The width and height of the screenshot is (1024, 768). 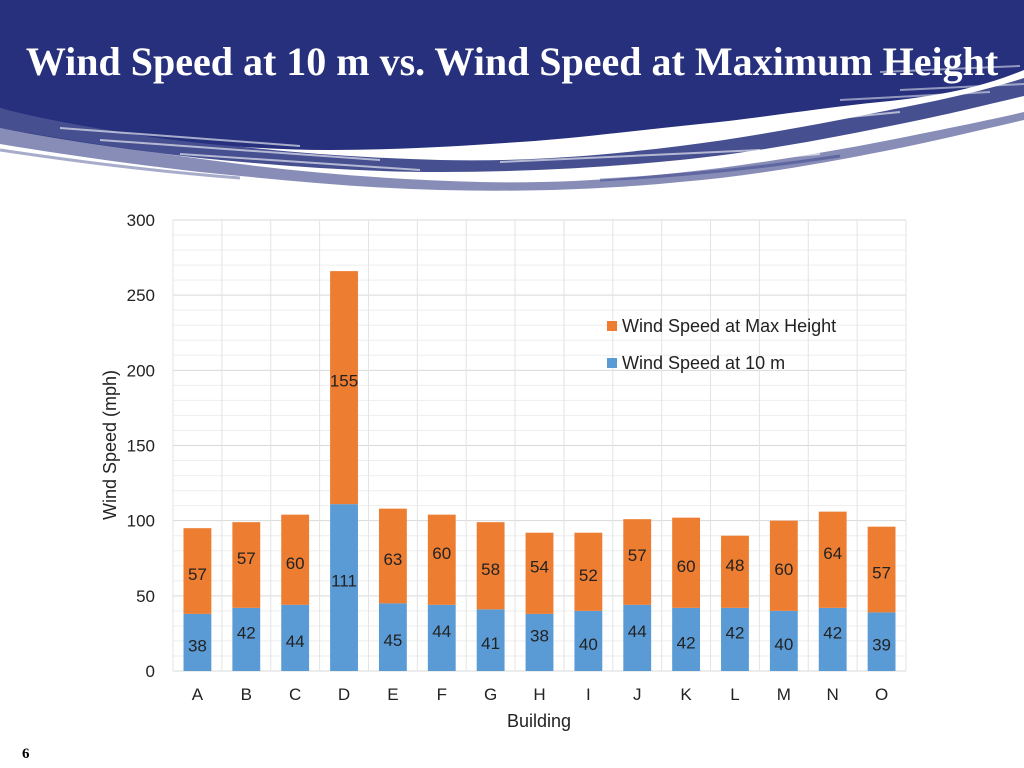 What do you see at coordinates (344, 581) in the screenshot?
I see `data-label-10m-D: 111` at bounding box center [344, 581].